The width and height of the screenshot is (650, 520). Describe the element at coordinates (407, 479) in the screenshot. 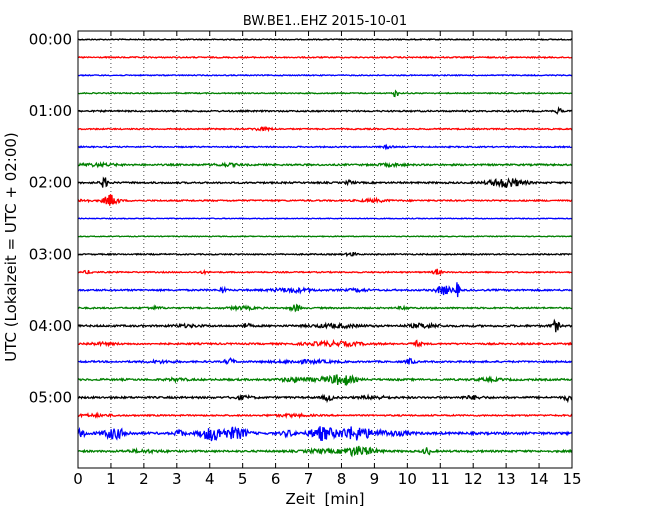

I see `x-tick-label-10: 10` at that location.